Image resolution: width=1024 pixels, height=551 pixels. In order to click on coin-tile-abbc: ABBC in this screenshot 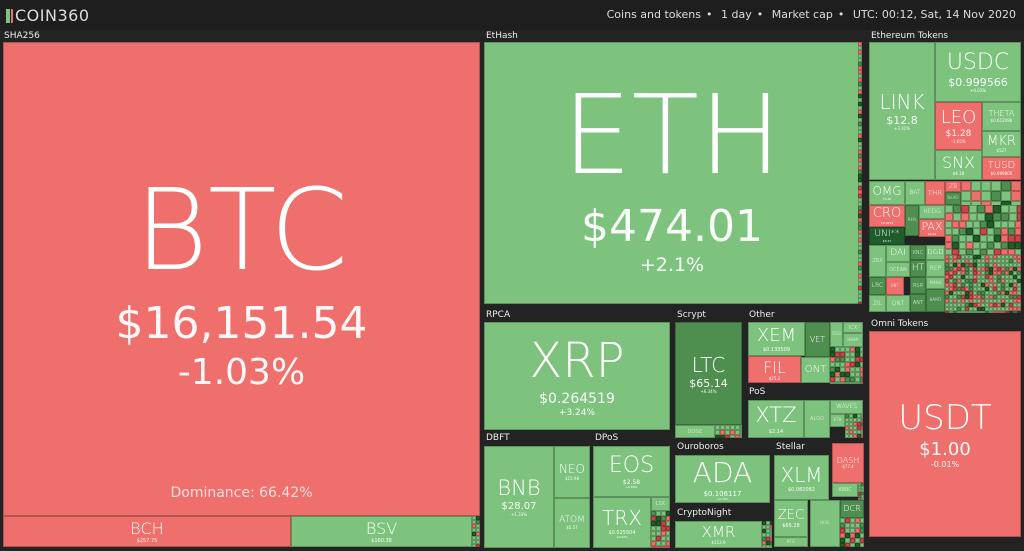, I will do `click(845, 490)`.